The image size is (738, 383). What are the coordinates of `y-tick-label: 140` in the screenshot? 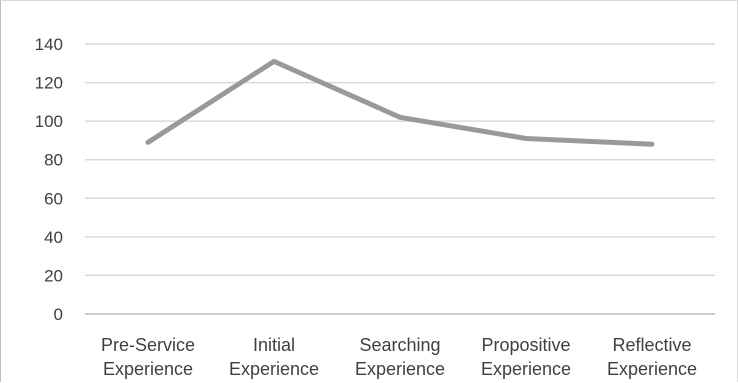 It's located at (49, 44).